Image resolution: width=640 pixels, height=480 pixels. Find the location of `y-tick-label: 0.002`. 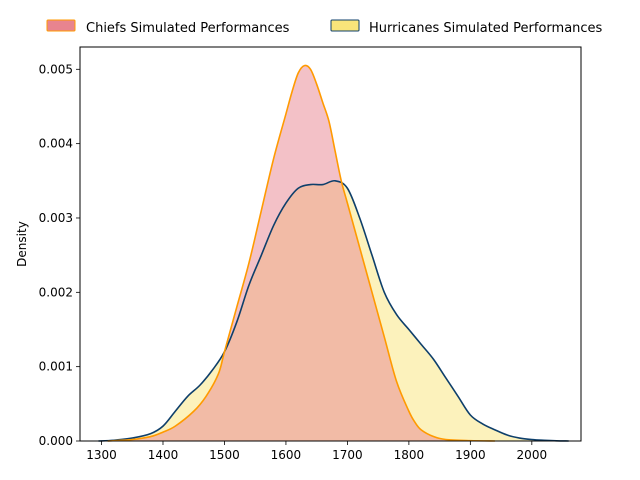

y-tick-label: 0.002 is located at coordinates (56, 292).